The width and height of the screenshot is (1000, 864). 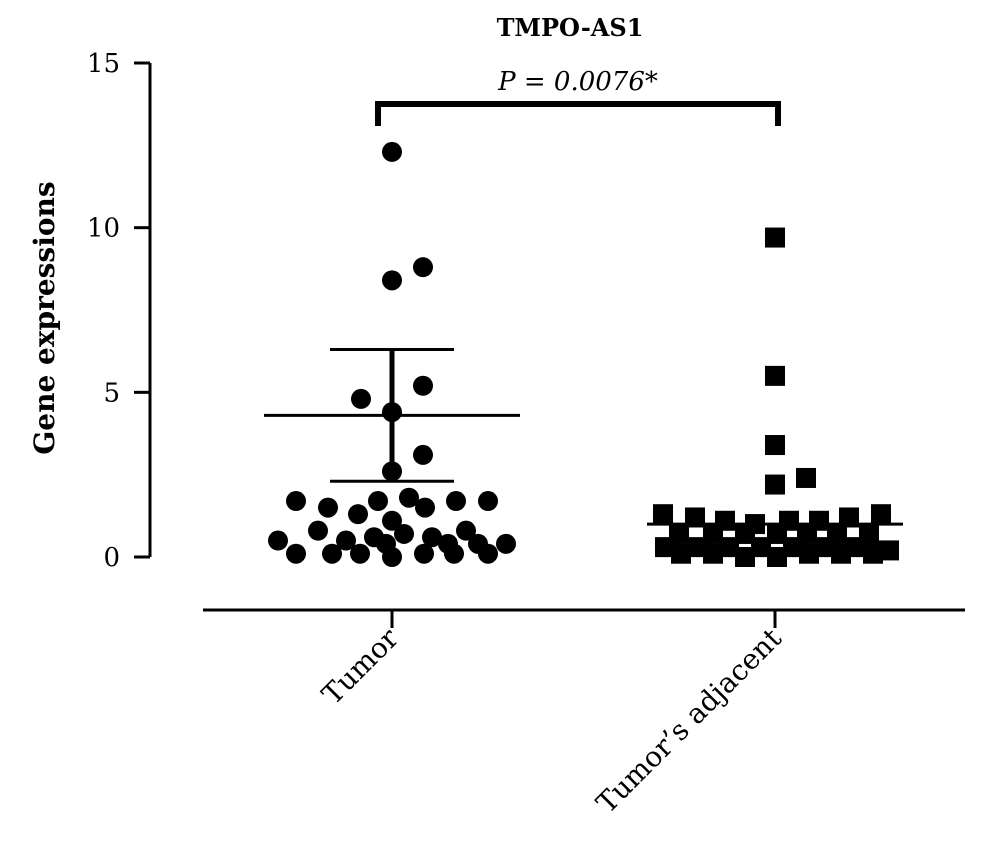 What do you see at coordinates (111, 558) in the screenshot?
I see `y-tick-label: 0` at bounding box center [111, 558].